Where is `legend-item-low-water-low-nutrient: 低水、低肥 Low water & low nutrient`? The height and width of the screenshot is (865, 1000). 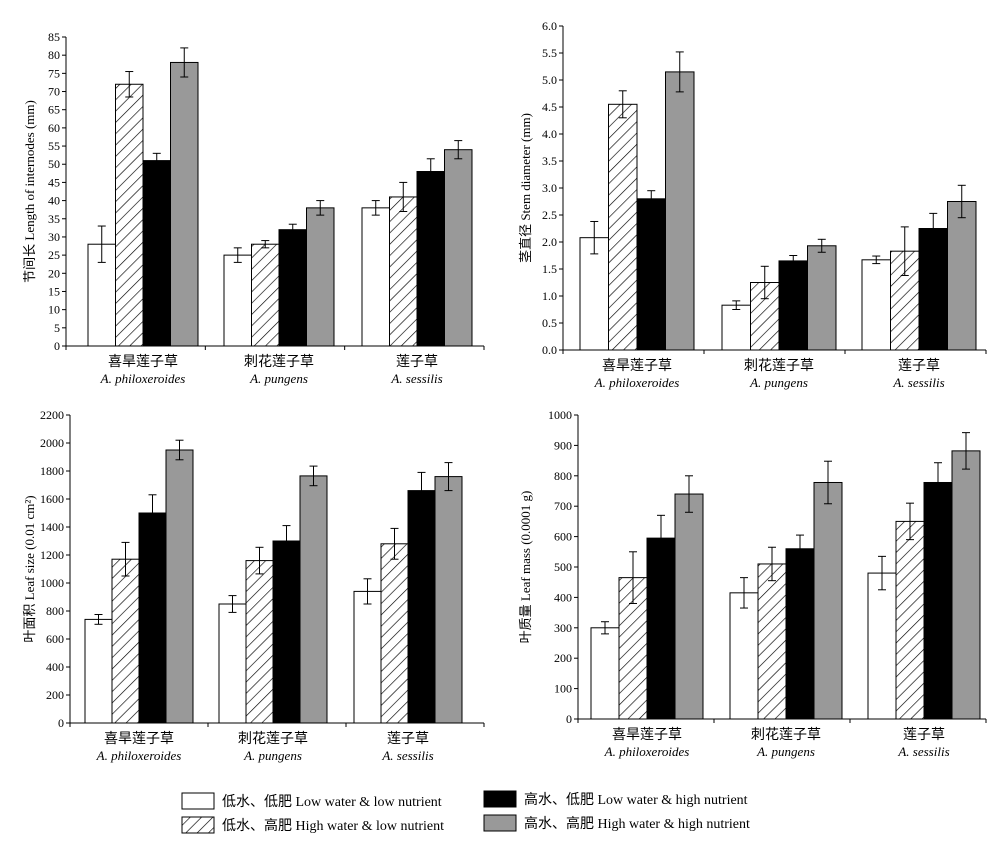 legend-item-low-water-low-nutrient: 低水、低肥 Low water & low nutrient is located at coordinates (311, 801).